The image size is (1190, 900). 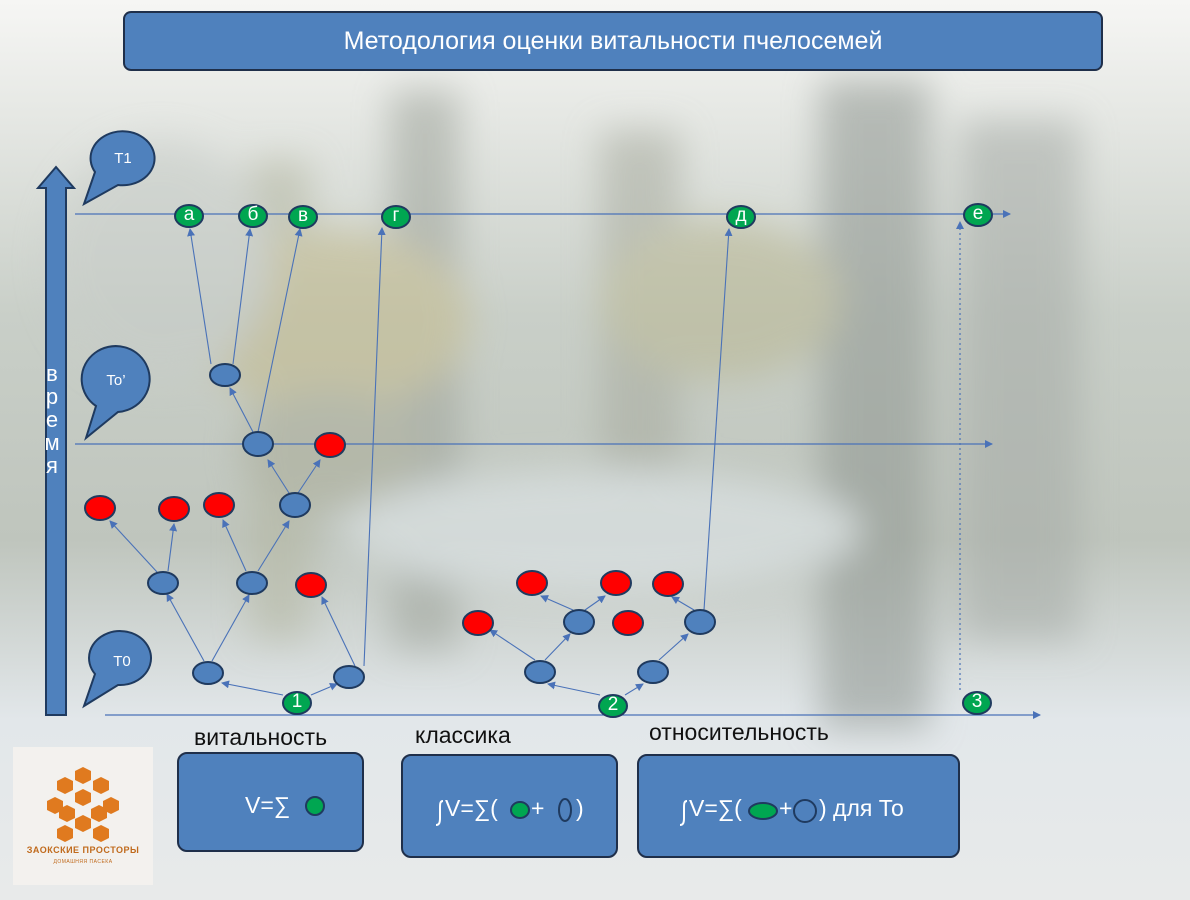 What do you see at coordinates (83, 862) in the screenshot?
I see `logo-subtitle: ДОМАШНЯЯ ПАСЕКА` at bounding box center [83, 862].